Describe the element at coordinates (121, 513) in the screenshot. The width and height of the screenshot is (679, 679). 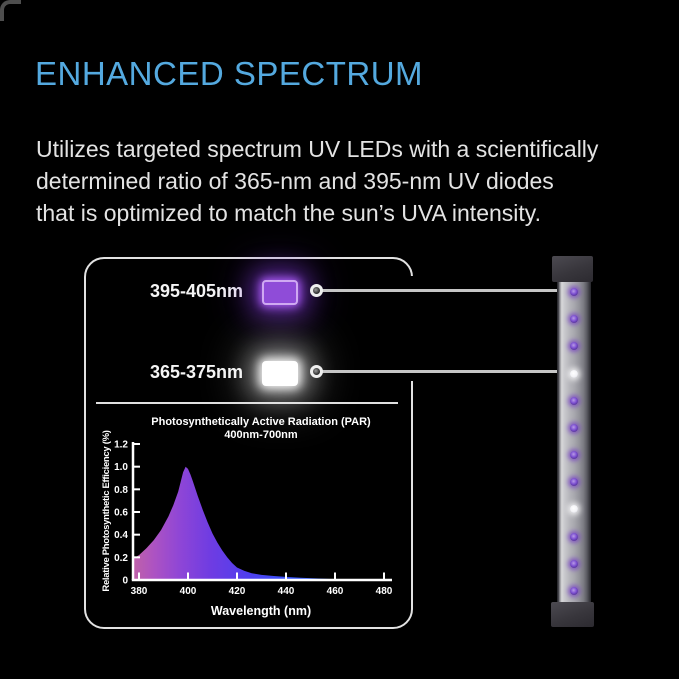
I see `y-tick-label: 0.6` at that location.